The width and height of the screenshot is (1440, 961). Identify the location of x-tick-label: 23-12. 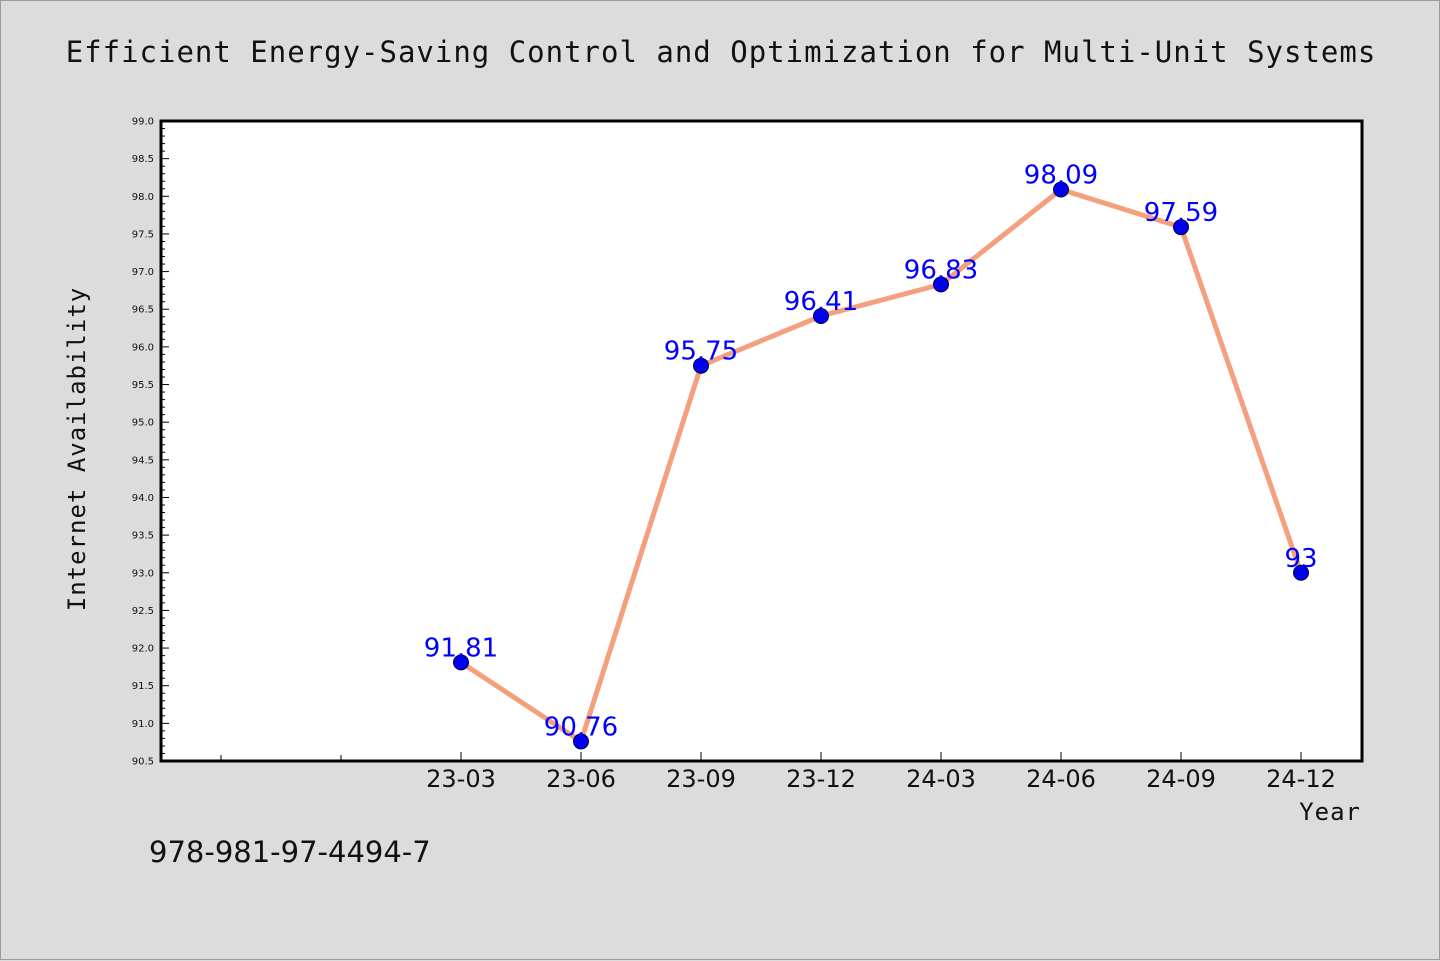
(821, 779).